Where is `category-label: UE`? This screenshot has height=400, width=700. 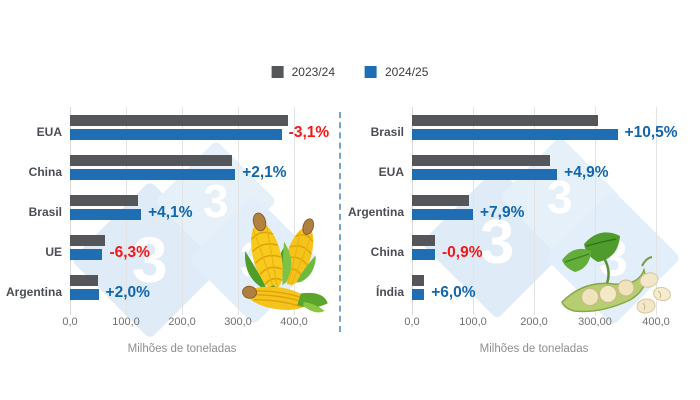
category-label: UE is located at coordinates (53, 252).